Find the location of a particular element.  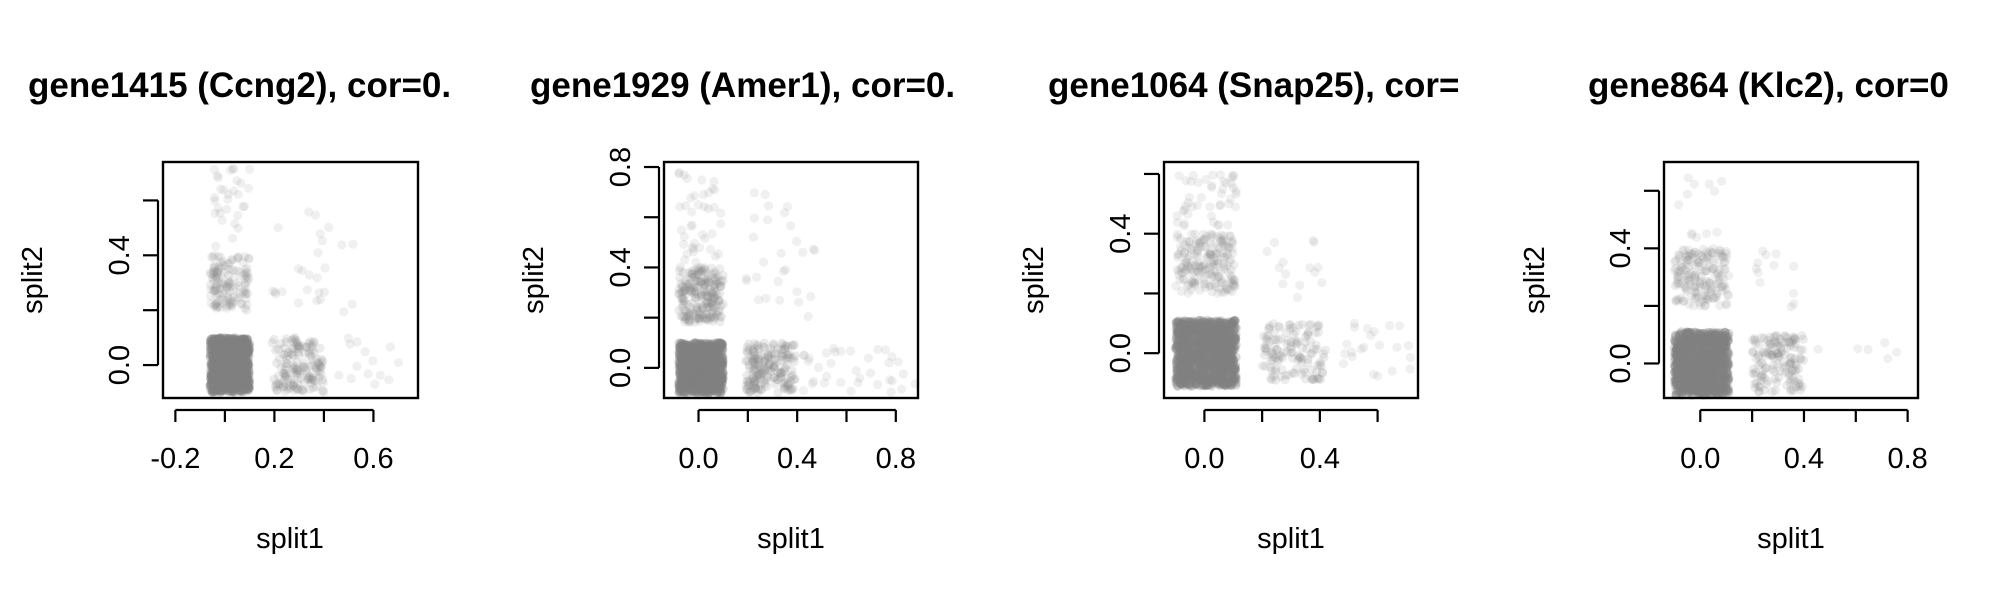

y-axis: 0.00.4 is located at coordinates (132, 292).